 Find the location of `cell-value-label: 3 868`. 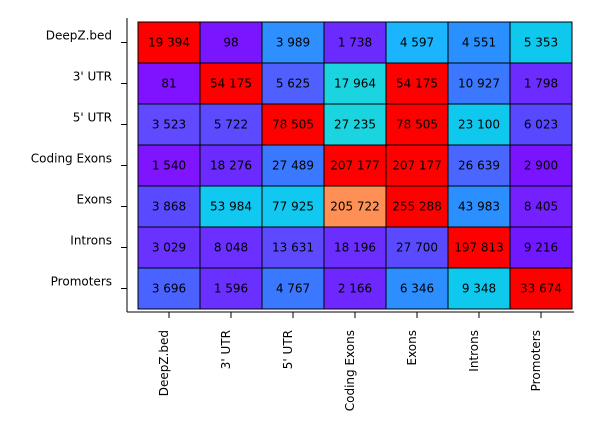

cell-value-label: 3 868 is located at coordinates (169, 207).